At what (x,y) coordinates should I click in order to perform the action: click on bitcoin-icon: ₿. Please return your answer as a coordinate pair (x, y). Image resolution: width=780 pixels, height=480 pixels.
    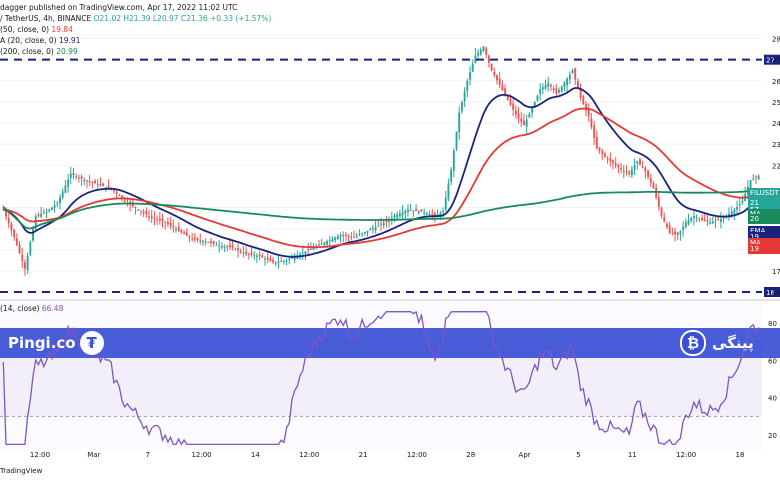
    Looking at the image, I should click on (693, 343).